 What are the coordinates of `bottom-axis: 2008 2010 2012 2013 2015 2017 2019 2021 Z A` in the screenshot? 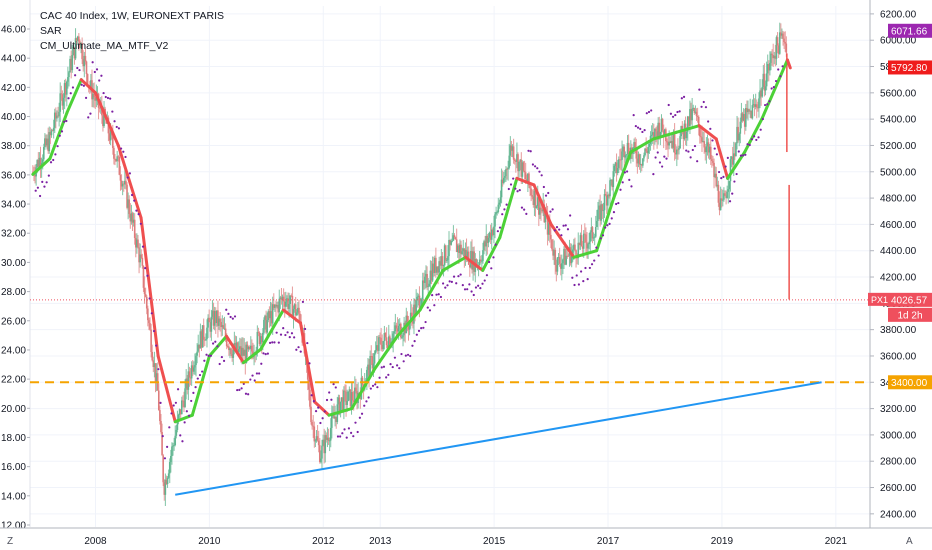 It's located at (466, 537).